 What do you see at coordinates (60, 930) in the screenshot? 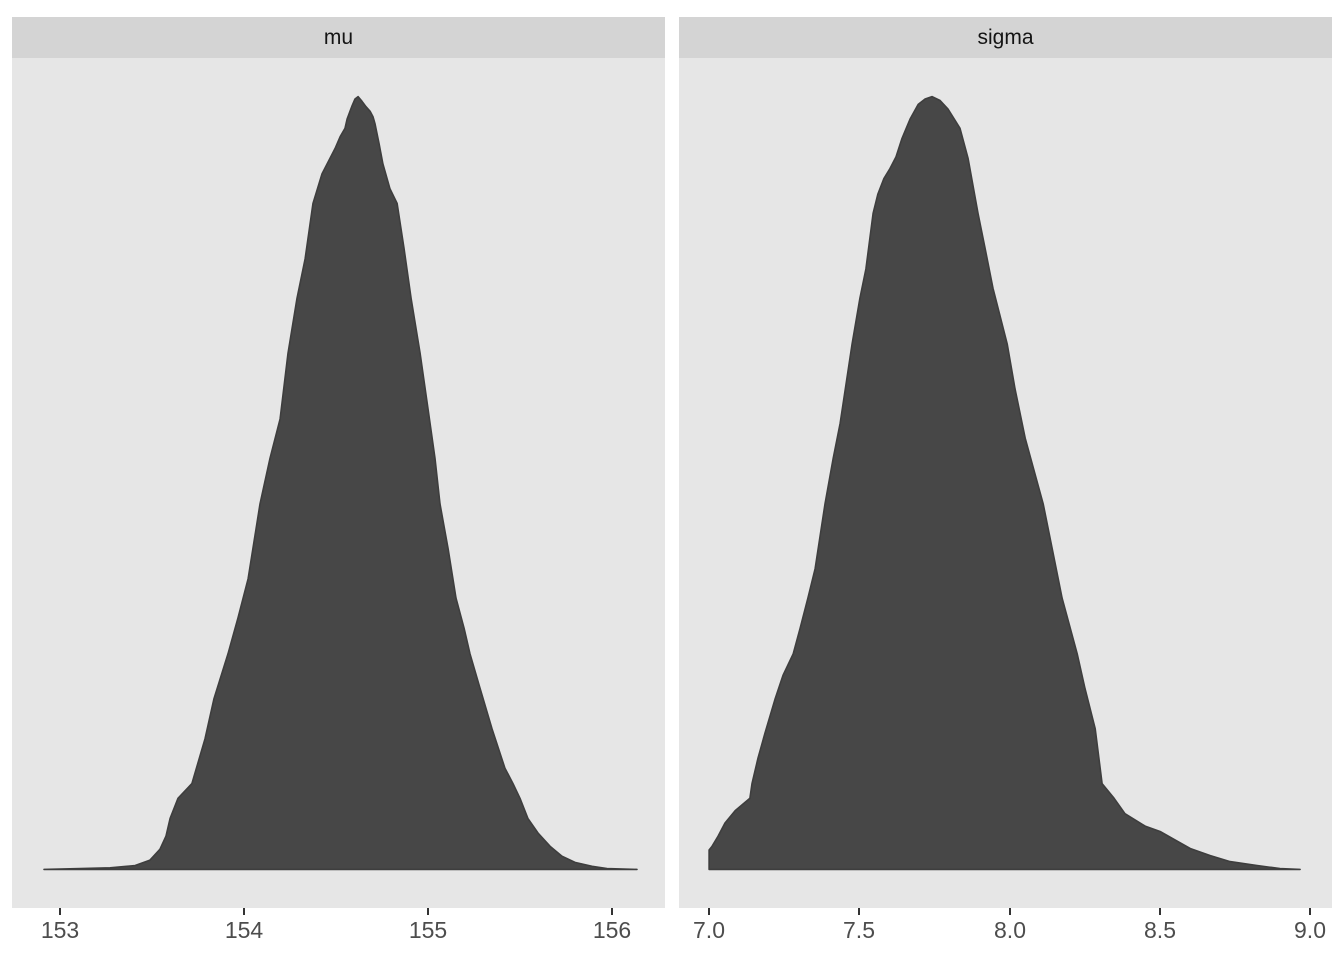
I see `tick-label: 153` at bounding box center [60, 930].